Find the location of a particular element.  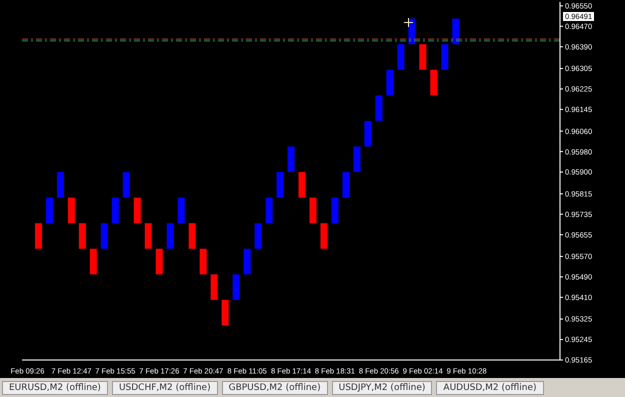

text: USDCHF,M2 (offline) is located at coordinates (165, 387).